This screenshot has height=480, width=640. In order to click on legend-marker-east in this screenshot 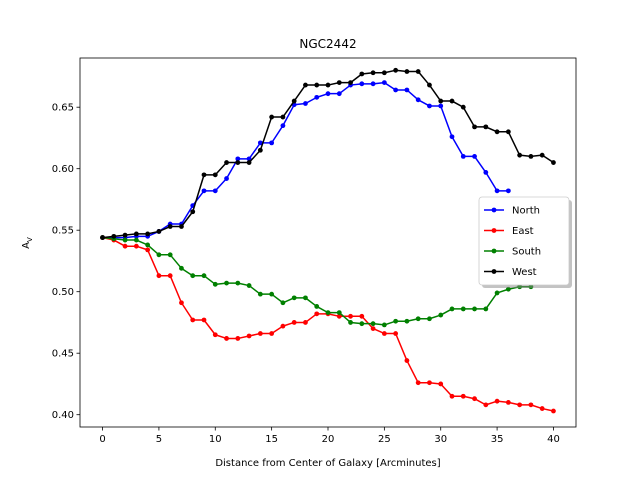, I will do `click(494, 230)`.